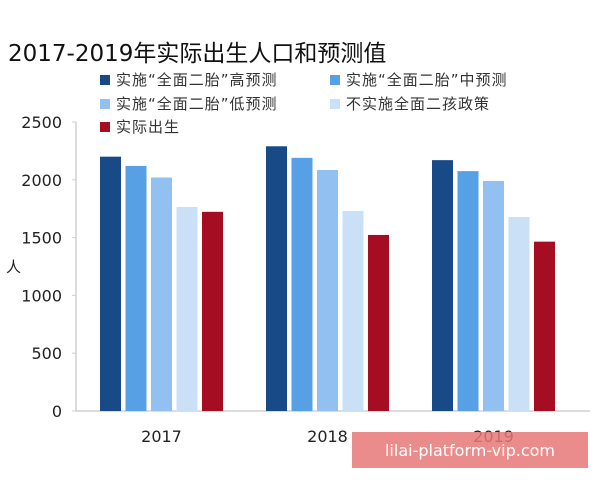 The height and width of the screenshot is (480, 600). I want to click on x-tick-label: 2017, so click(161, 436).